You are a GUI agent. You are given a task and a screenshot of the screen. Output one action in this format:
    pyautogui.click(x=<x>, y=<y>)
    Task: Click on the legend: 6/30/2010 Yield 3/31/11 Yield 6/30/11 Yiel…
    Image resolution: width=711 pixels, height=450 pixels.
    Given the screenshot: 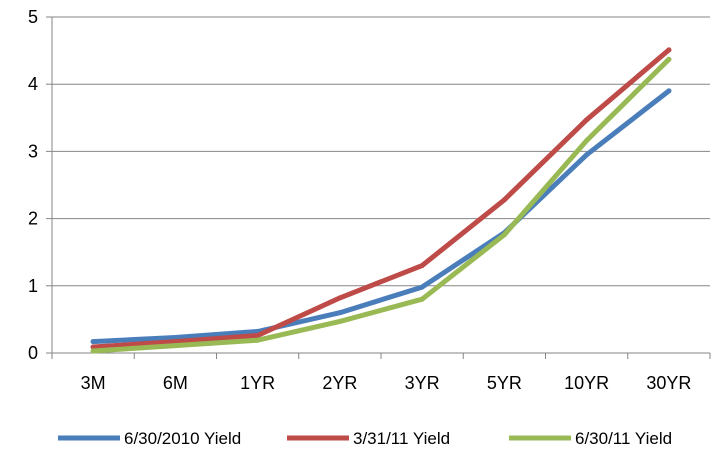 What is the action you would take?
    pyautogui.click(x=365, y=438)
    